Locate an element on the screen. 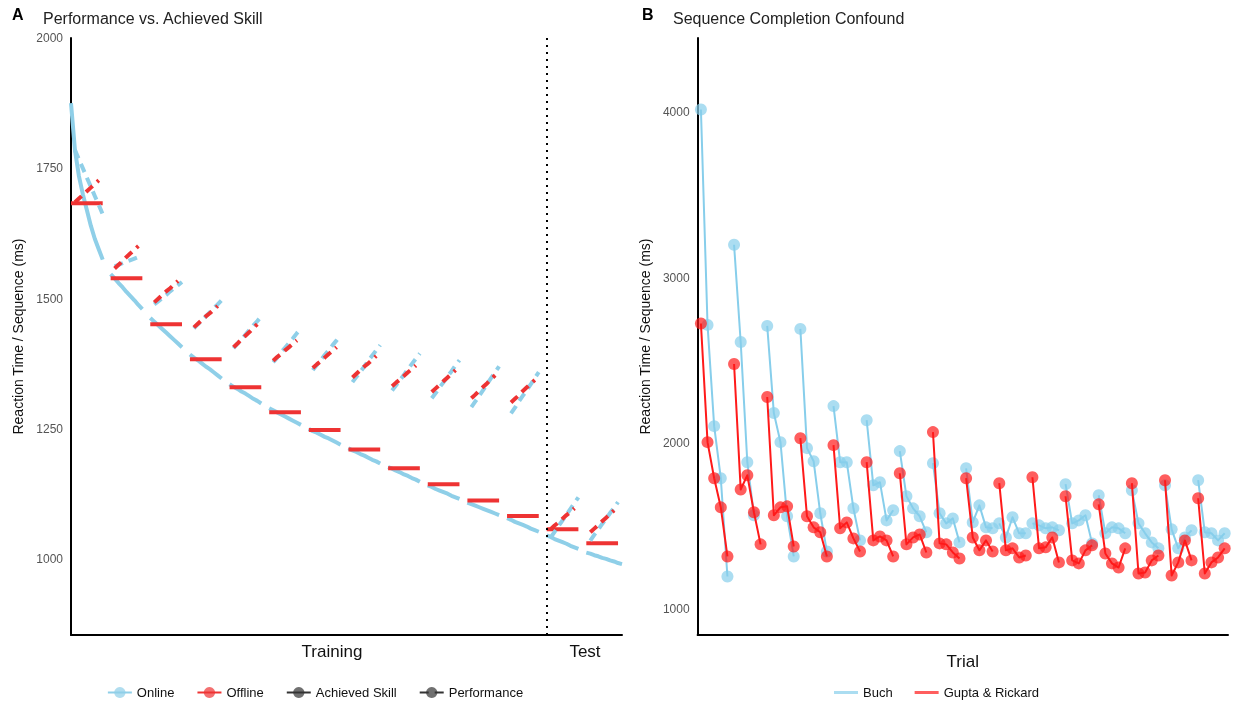 The width and height of the screenshot is (1243, 708). chart-title: Sequence Completion Confound is located at coordinates (789, 18).